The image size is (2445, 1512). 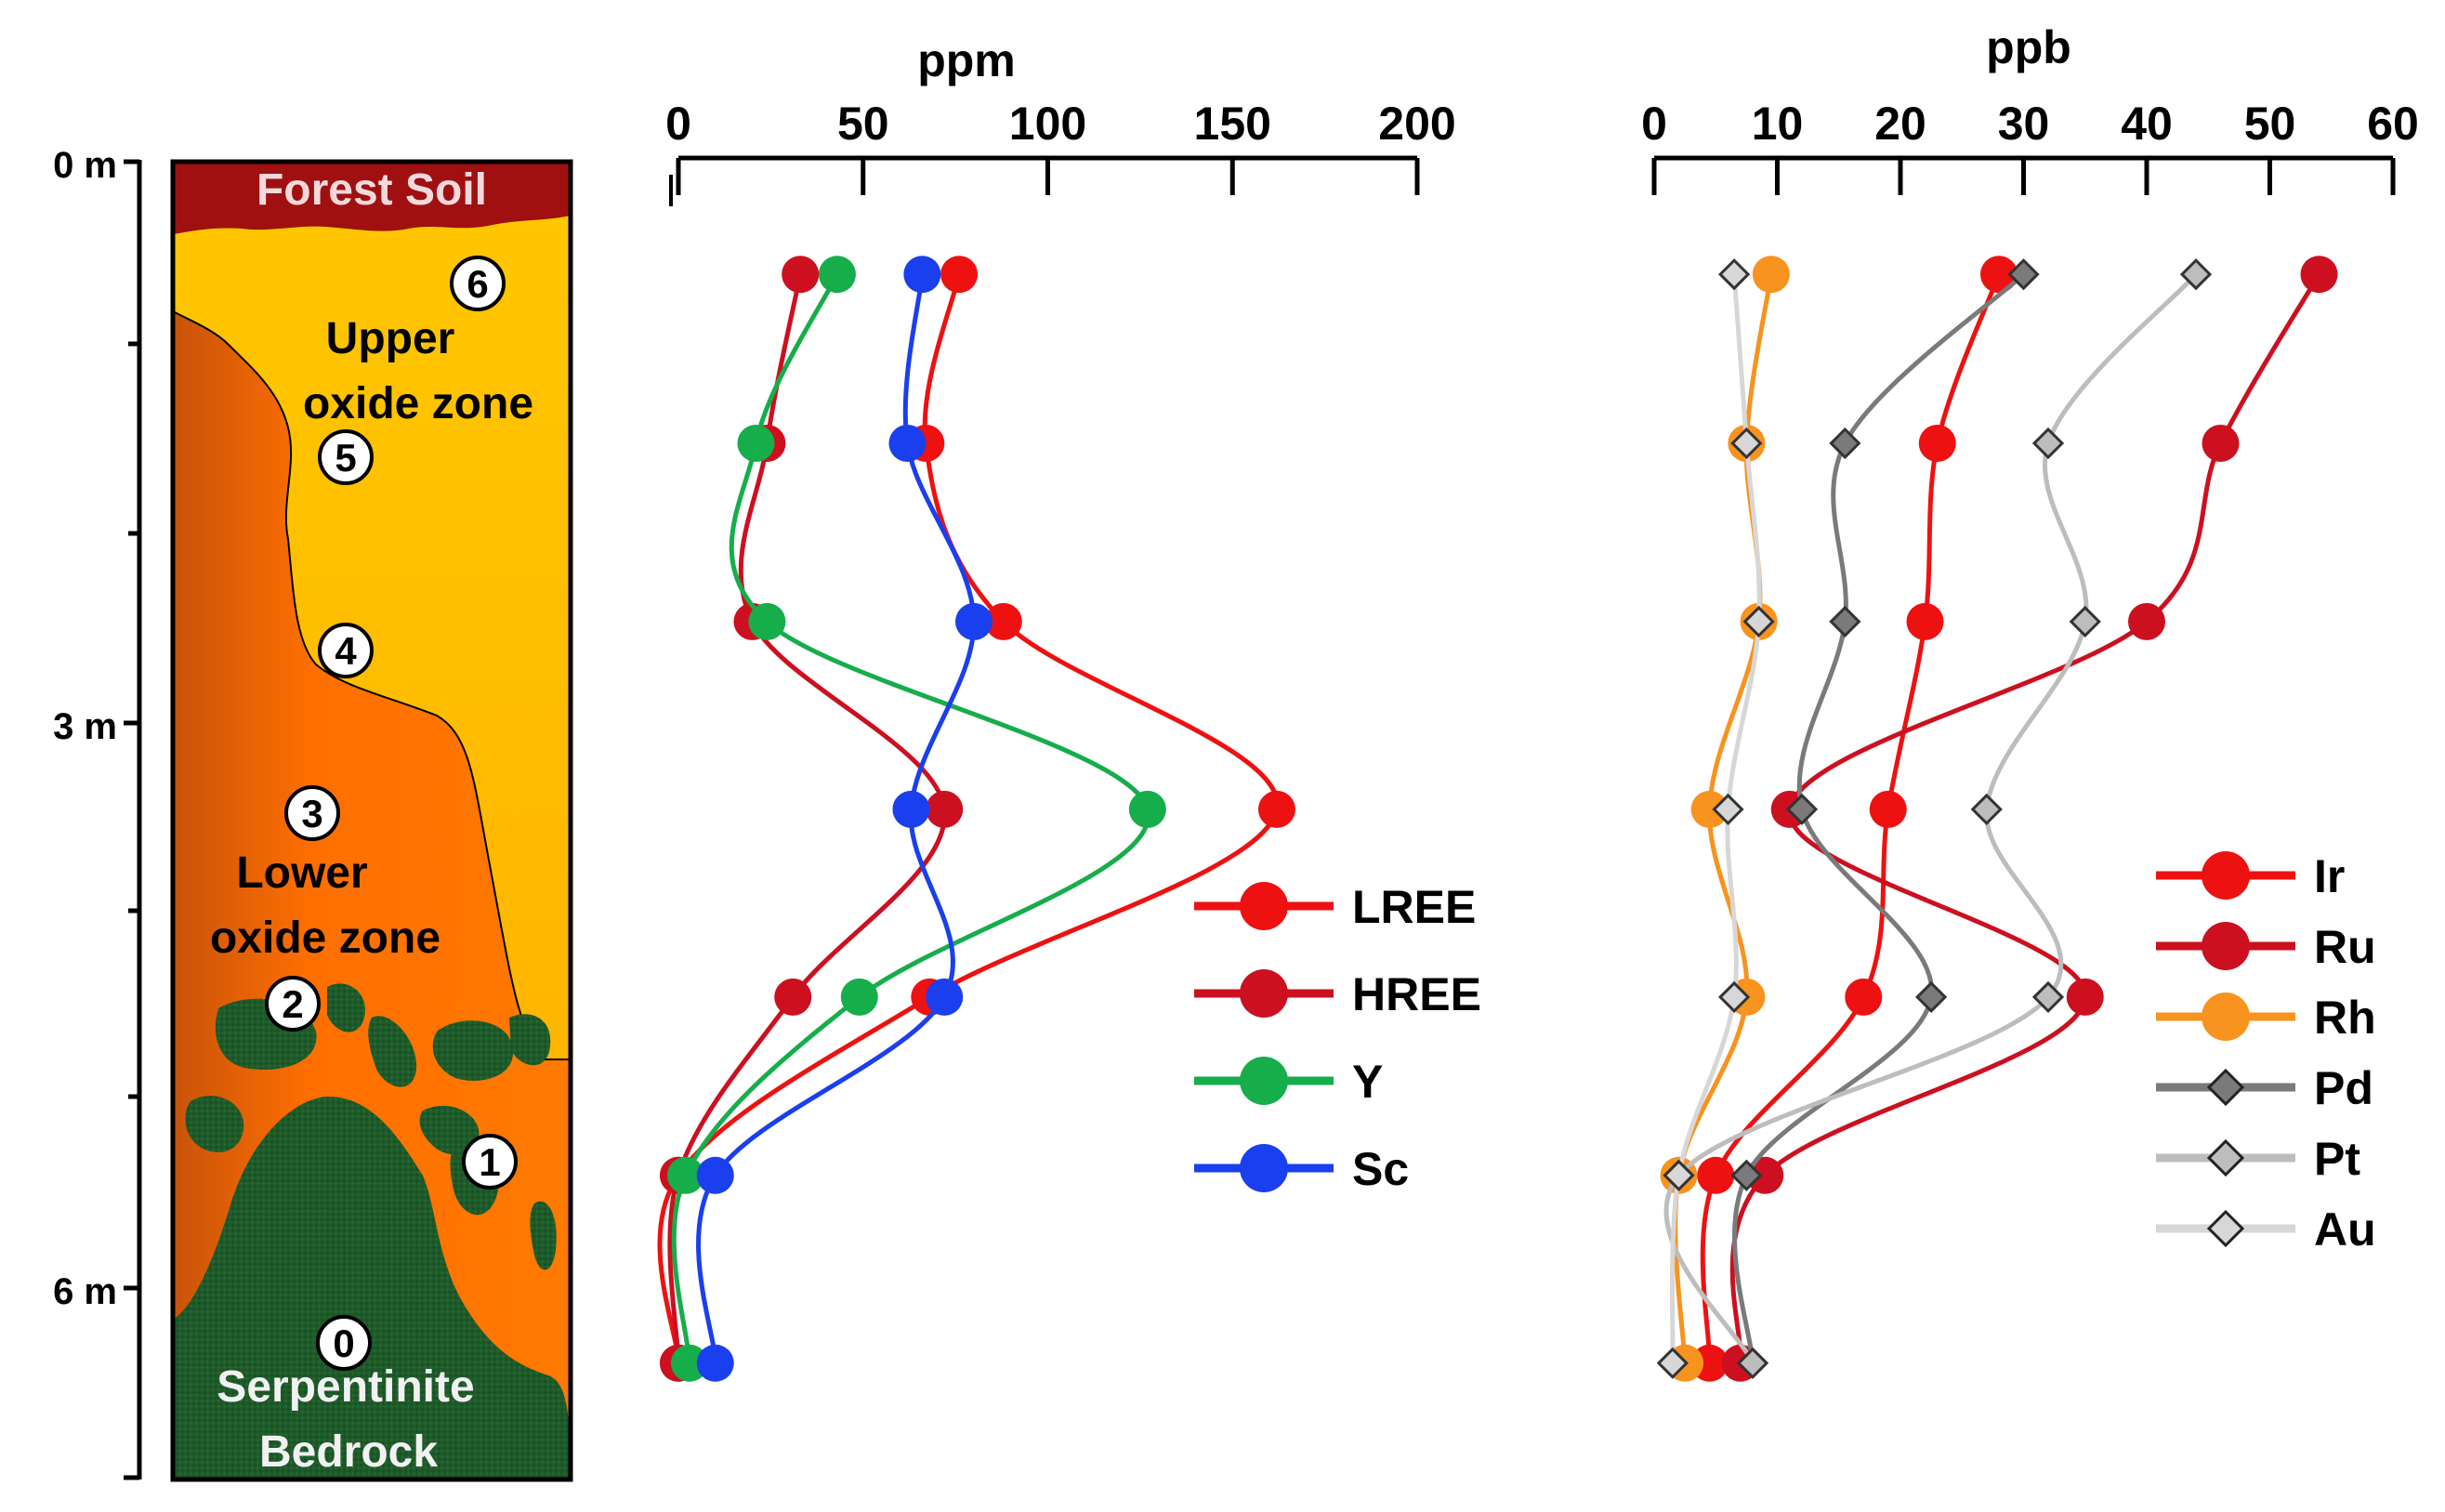 I want to click on sample-label: 3, so click(x=311, y=814).